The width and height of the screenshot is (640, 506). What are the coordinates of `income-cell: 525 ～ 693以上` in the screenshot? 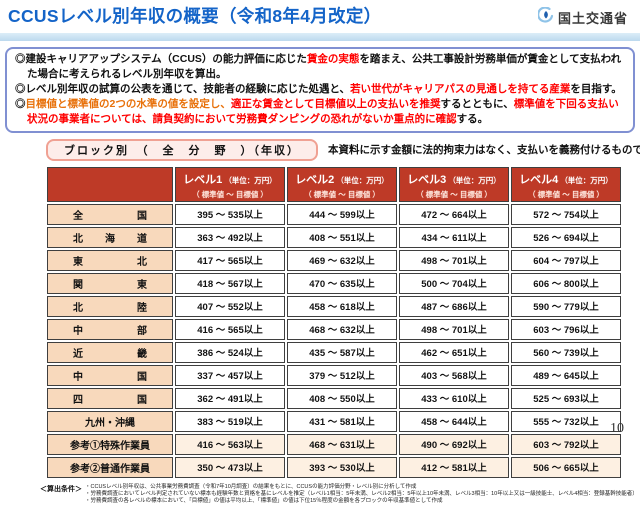 It's located at (566, 398).